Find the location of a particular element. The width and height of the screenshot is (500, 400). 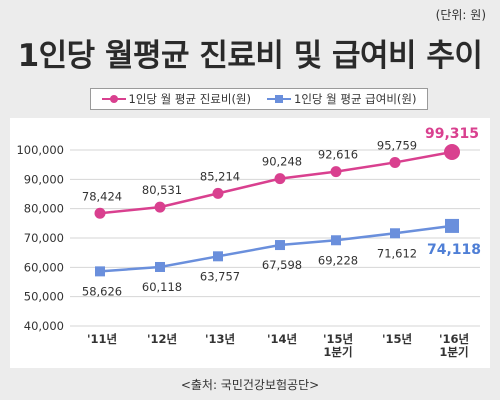

legend-item-series1: 1인당 월 평균 진료비(원) is located at coordinates (176, 99).